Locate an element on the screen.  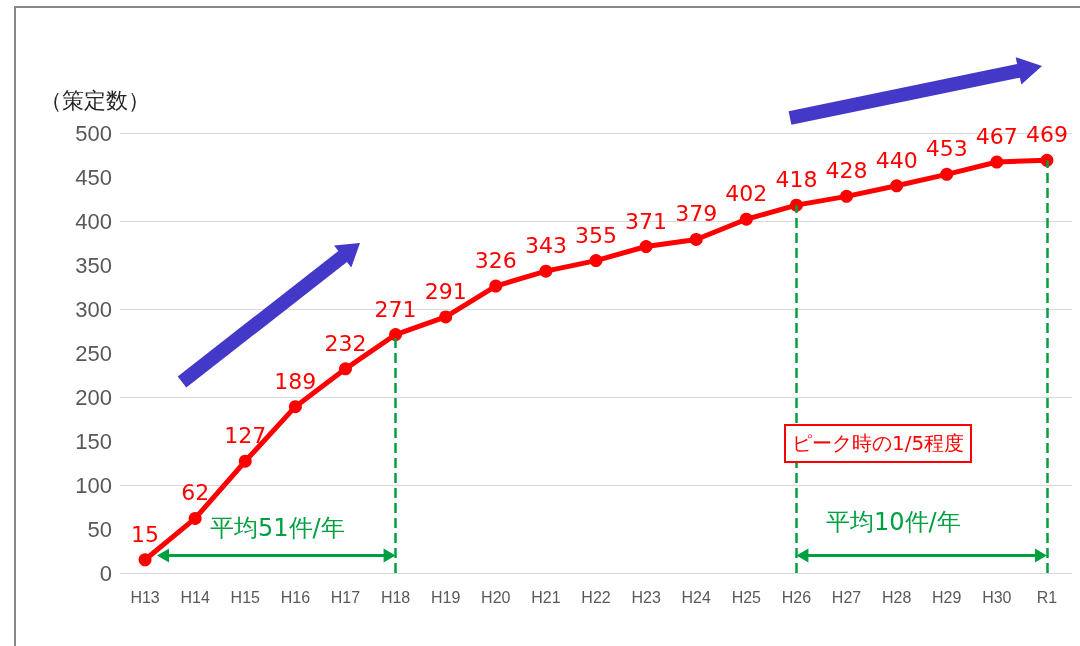
data-label: 371 is located at coordinates (646, 221).